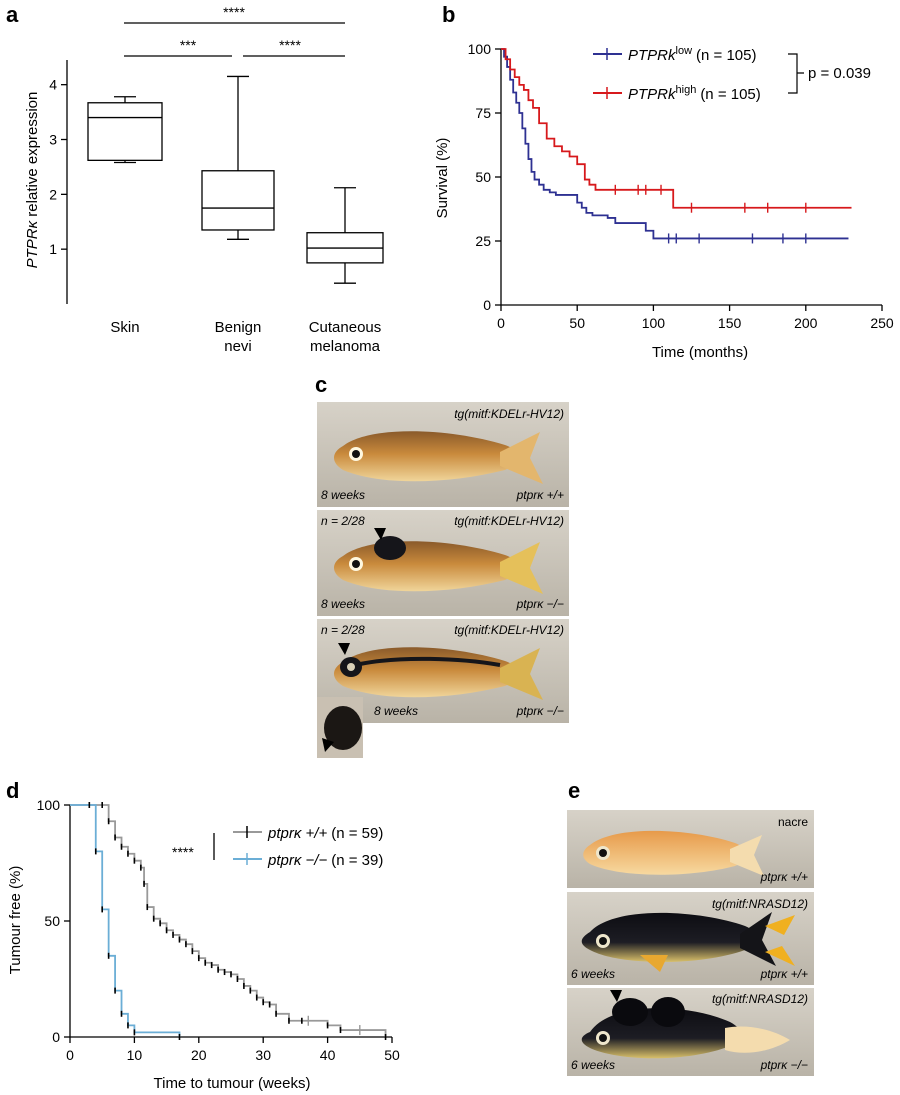 The image size is (900, 1095). What do you see at coordinates (483, 113) in the screenshot?
I see `y-tick-label: 75` at bounding box center [483, 113].